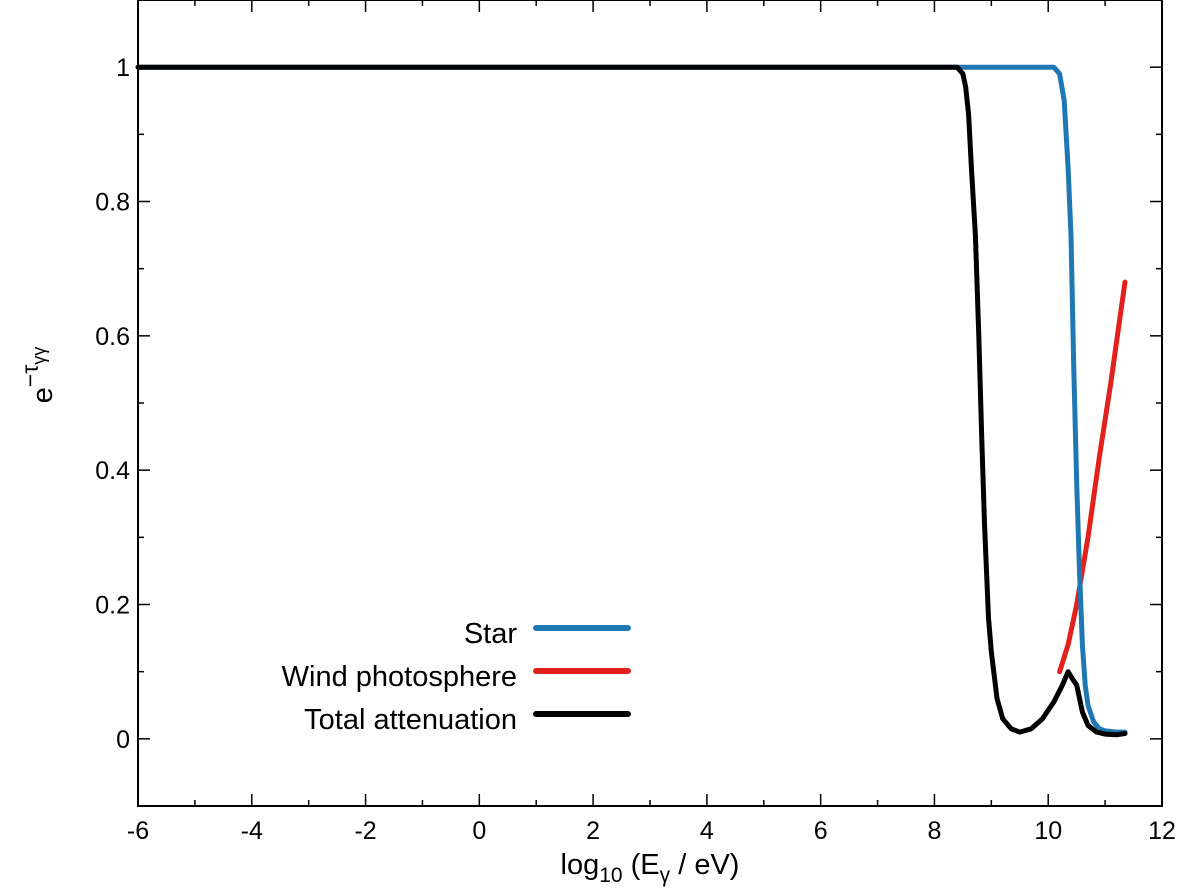 This screenshot has width=1200, height=896. I want to click on y-axis-label: e−τγγ, so click(38, 375).